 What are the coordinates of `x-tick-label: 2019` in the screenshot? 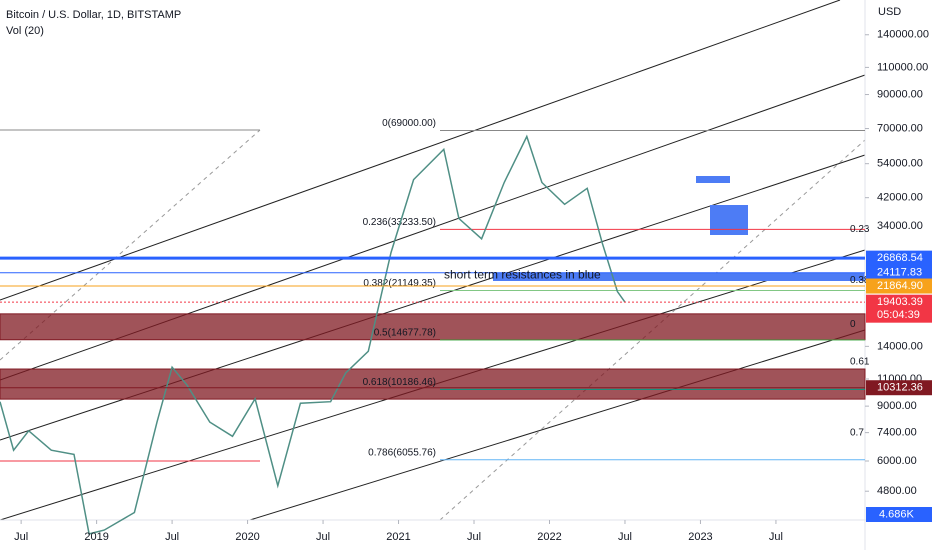 It's located at (96, 537).